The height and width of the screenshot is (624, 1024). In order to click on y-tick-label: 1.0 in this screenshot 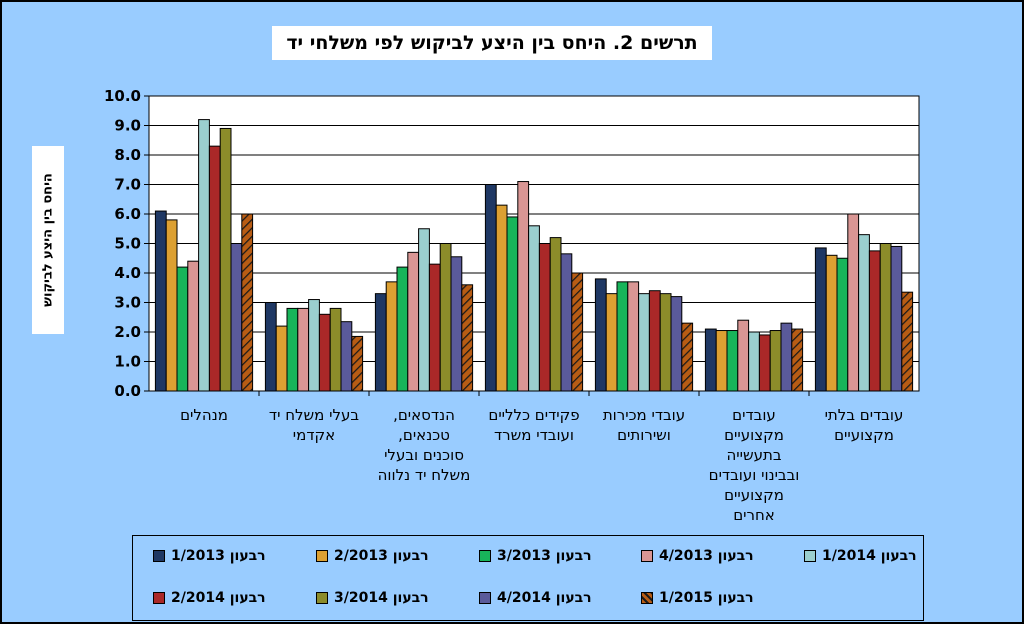, I will do `click(127, 362)`.